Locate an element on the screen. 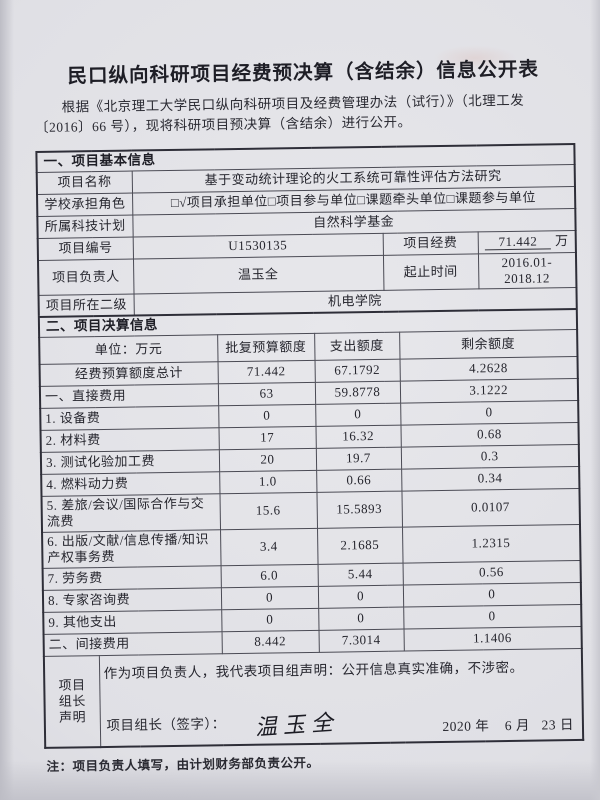 This screenshot has height=800, width=600. project-name-label: 项目名称 is located at coordinates (84, 182).